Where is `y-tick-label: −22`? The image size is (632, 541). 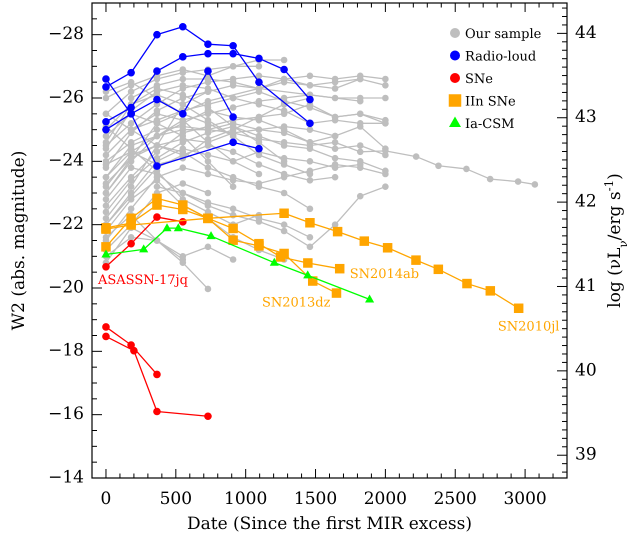 y-tick-label: −22 is located at coordinates (66, 224).